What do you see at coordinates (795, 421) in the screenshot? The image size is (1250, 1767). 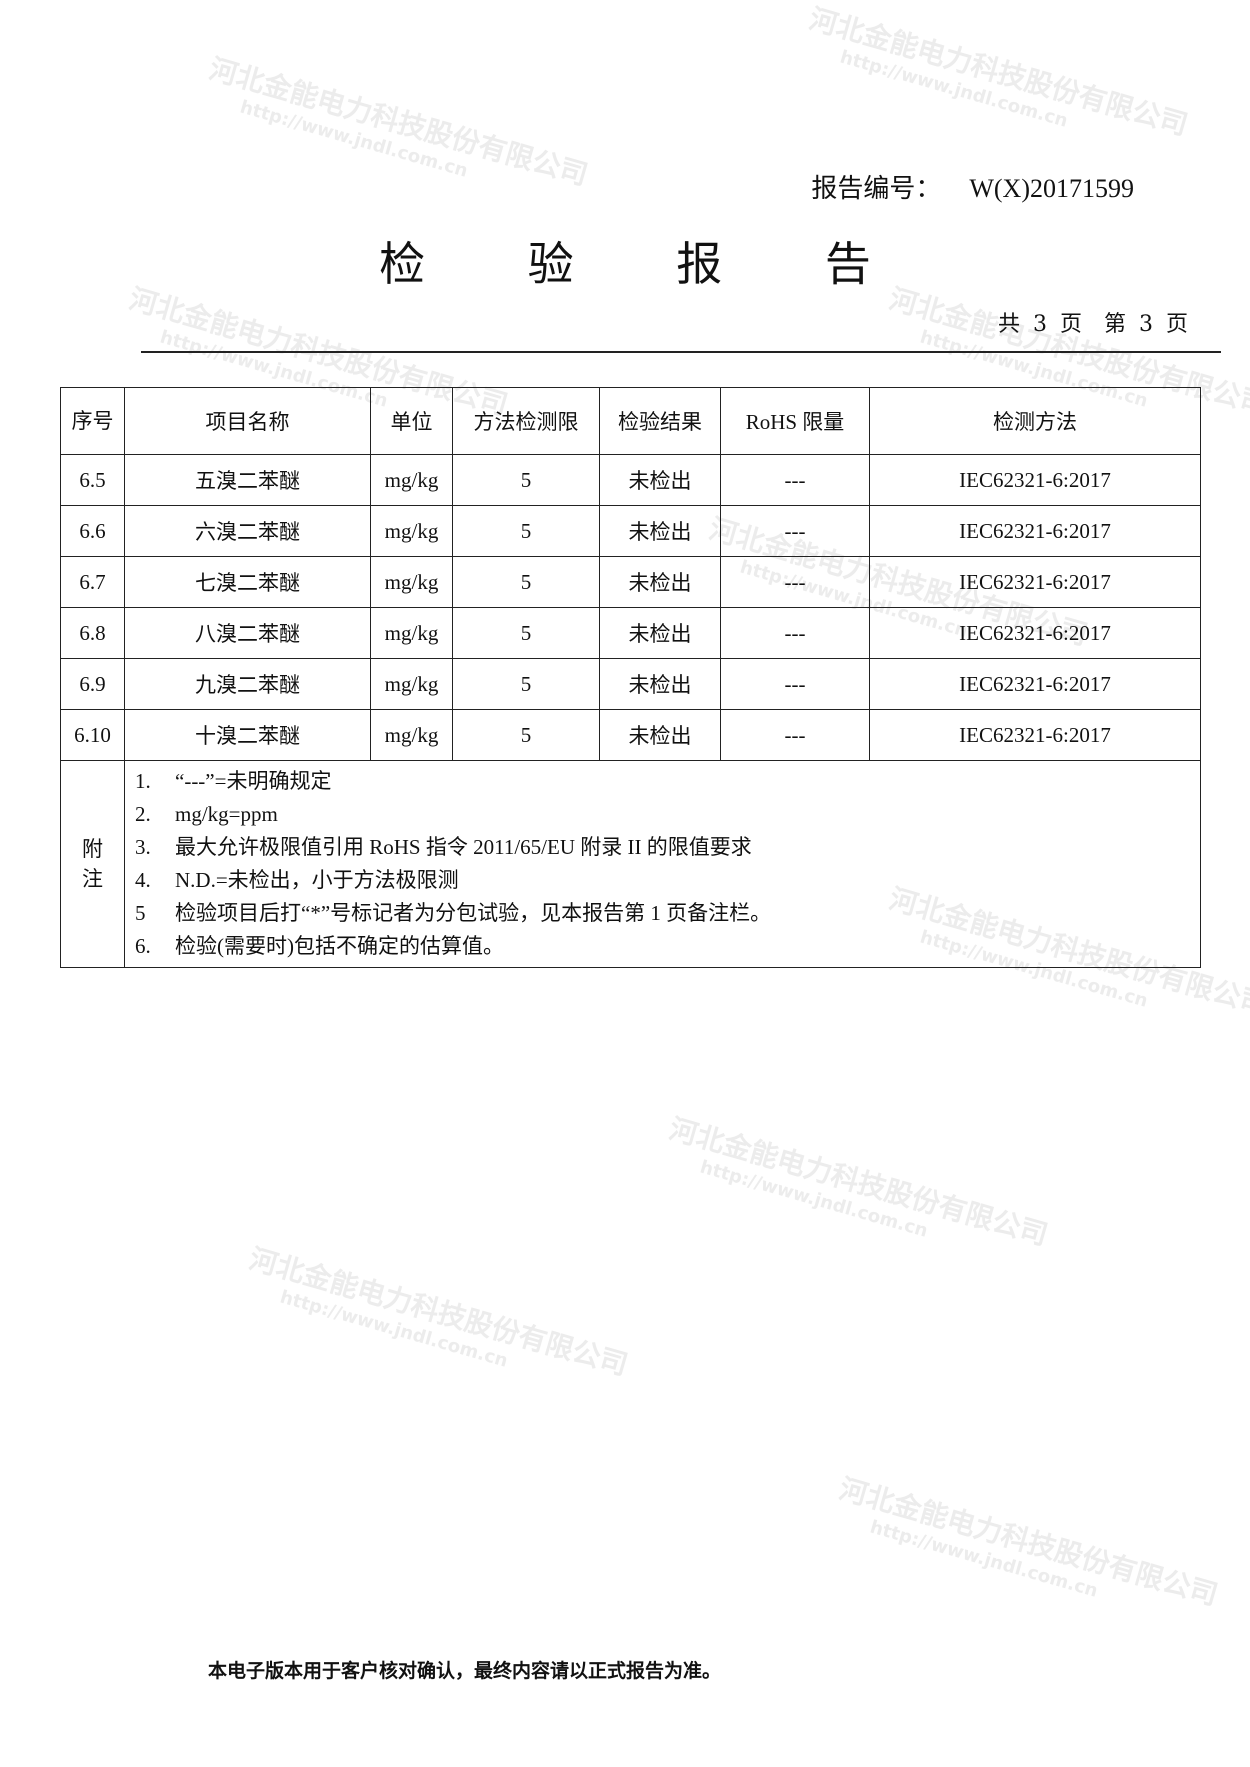 I see `column-header: RoHS 限量` at bounding box center [795, 421].